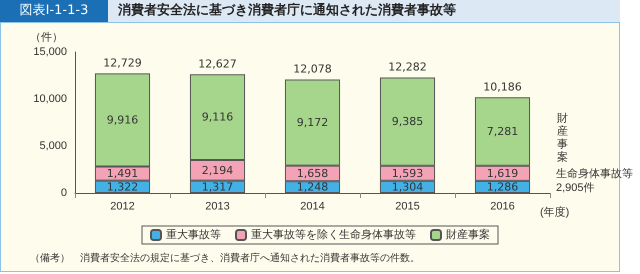 This screenshot has width=640, height=274. What do you see at coordinates (122, 187) in the screenshot?
I see `data-label: 1,322` at bounding box center [122, 187].